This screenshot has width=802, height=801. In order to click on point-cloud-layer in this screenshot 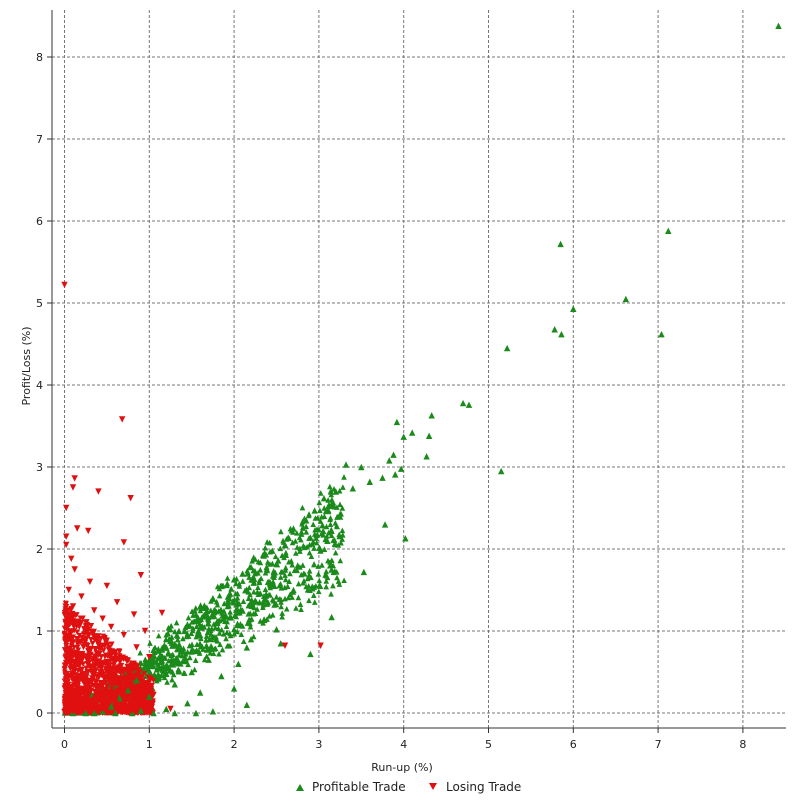, I will do `click(204, 595)`.